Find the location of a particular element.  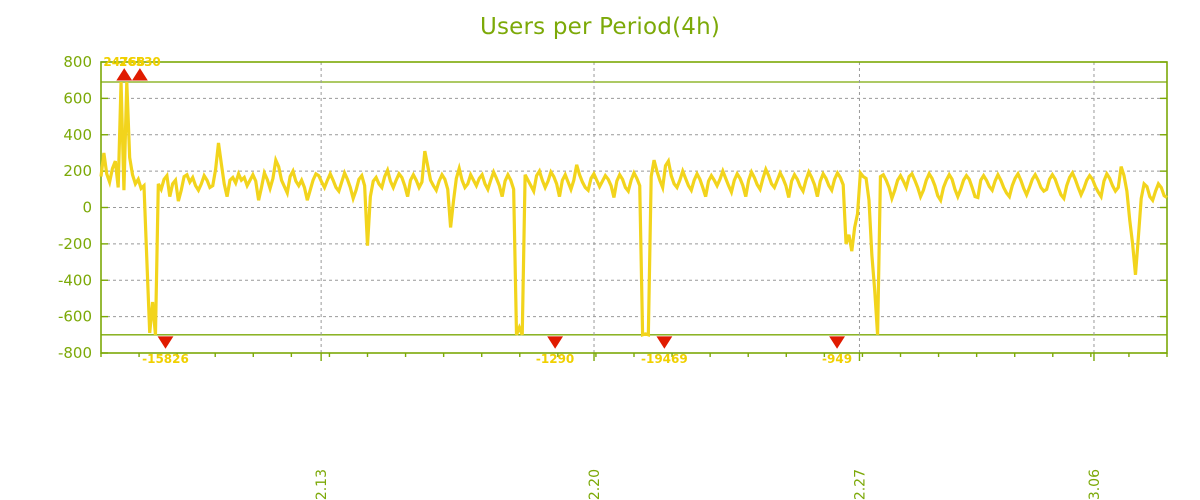

ytick-label: -600 is located at coordinates (75, 317).